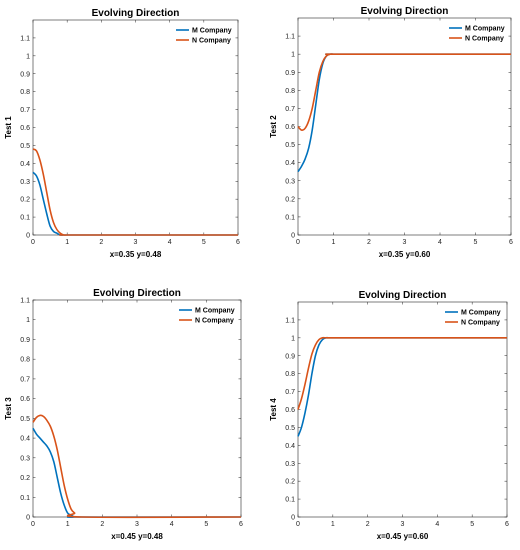  Describe the element at coordinates (273, 126) in the screenshot. I see `y-axis-label: Test 2` at that location.